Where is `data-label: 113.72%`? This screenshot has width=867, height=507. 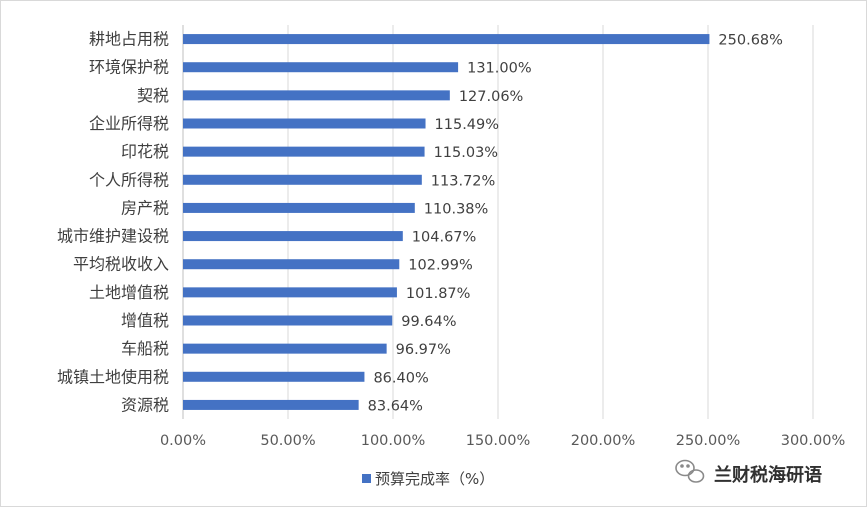 data-label: 113.72% is located at coordinates (463, 181).